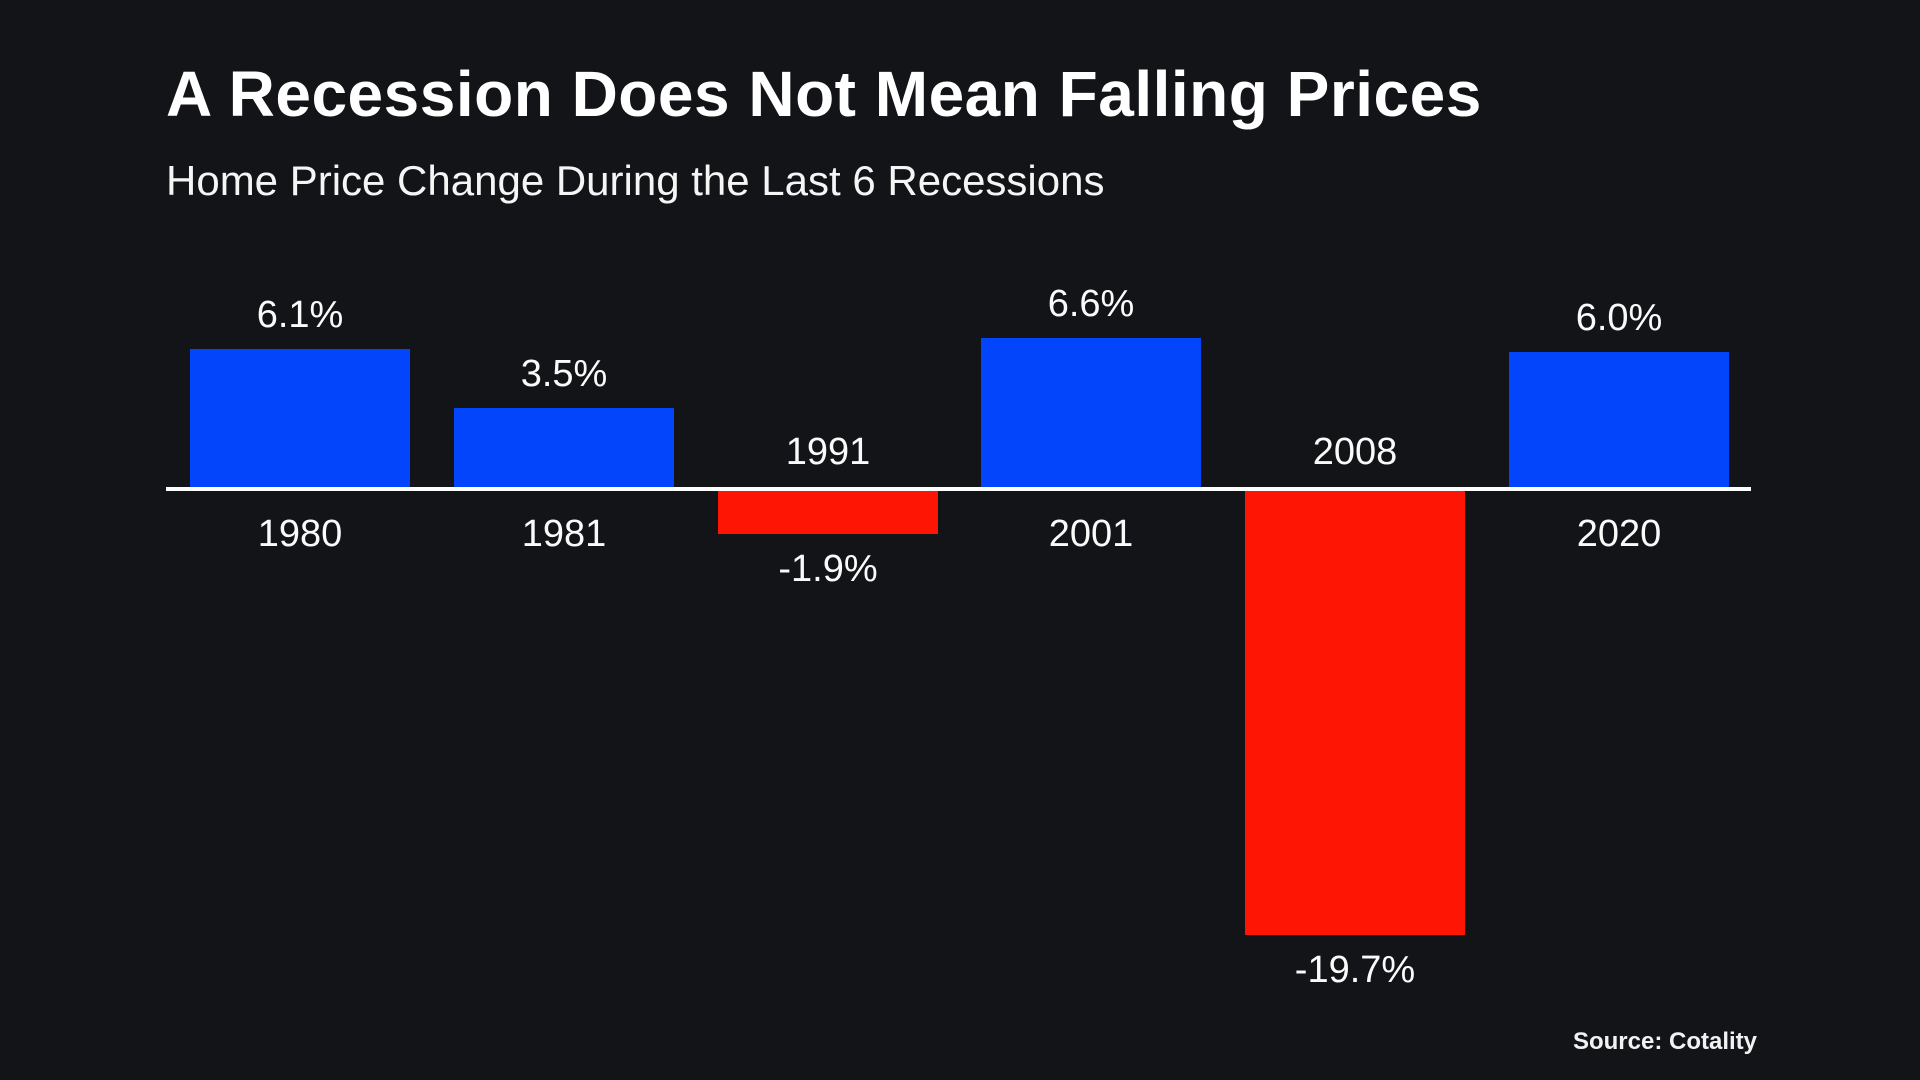 The image size is (1920, 1080). Describe the element at coordinates (300, 418) in the screenshot. I see `bar-1980` at that location.